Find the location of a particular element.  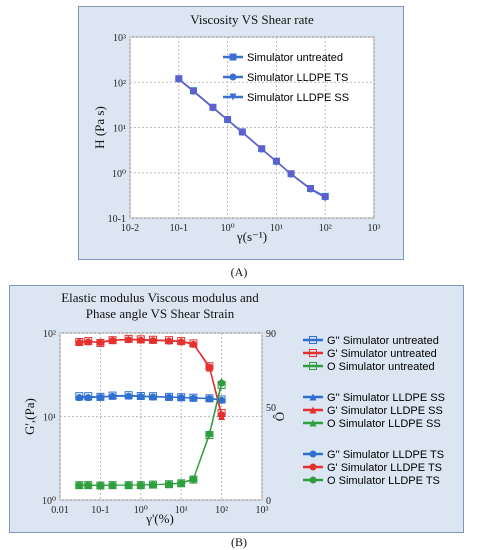

series-line-a is located at coordinates (252, 139).